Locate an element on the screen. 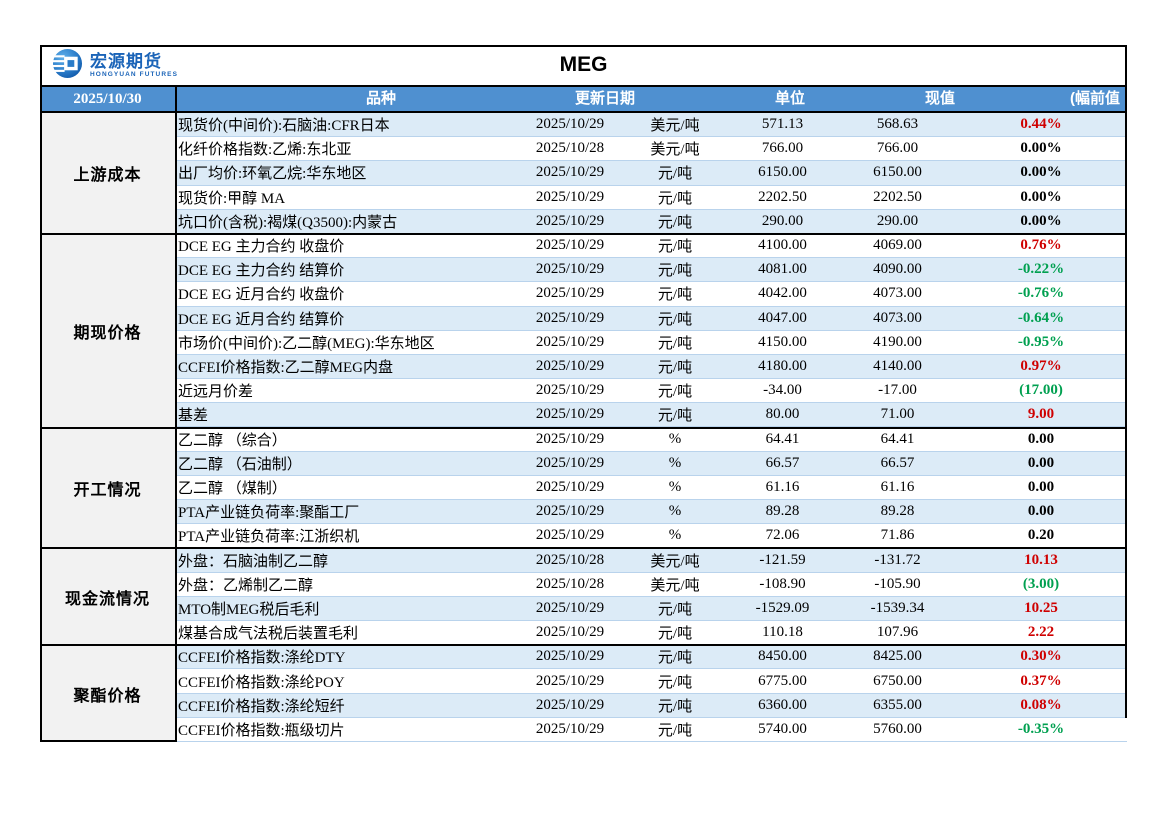 The image size is (1169, 826). row-previous-value: 766.00 is located at coordinates (897, 148).